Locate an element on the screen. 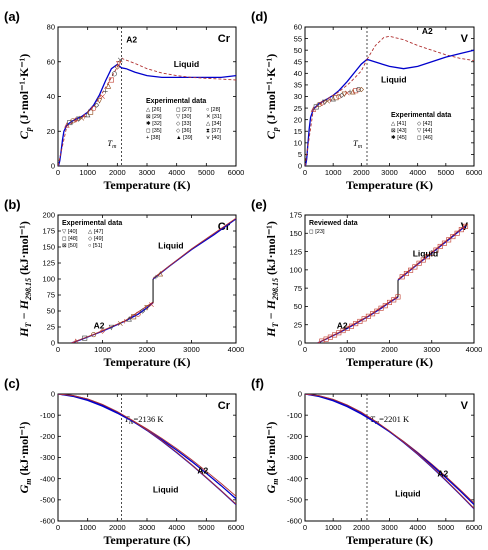  y-tick-label: 0 is located at coordinates (300, 394).